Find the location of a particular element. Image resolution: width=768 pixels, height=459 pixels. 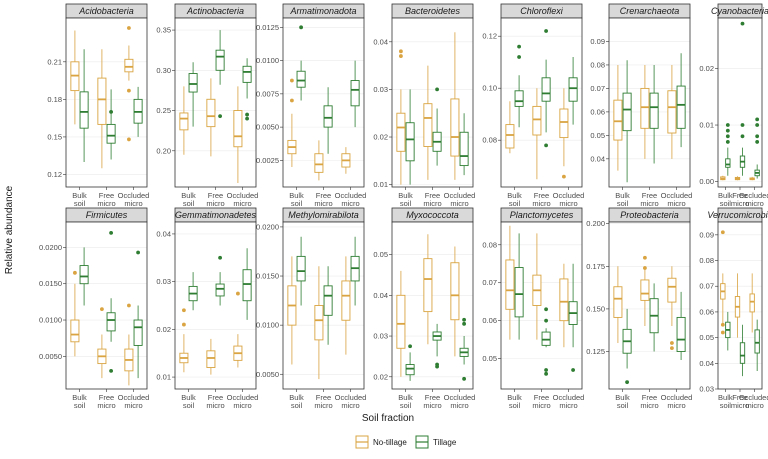

box-gemmatimonadetes-free-micro-no-tillage is located at coordinates (211, 356).